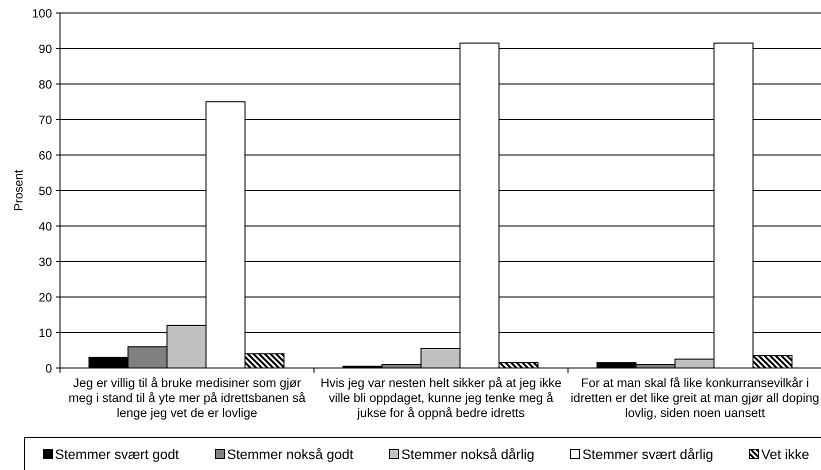 The width and height of the screenshot is (821, 470). I want to click on legend-label: Stemmer nokså dårlig, so click(467, 454).